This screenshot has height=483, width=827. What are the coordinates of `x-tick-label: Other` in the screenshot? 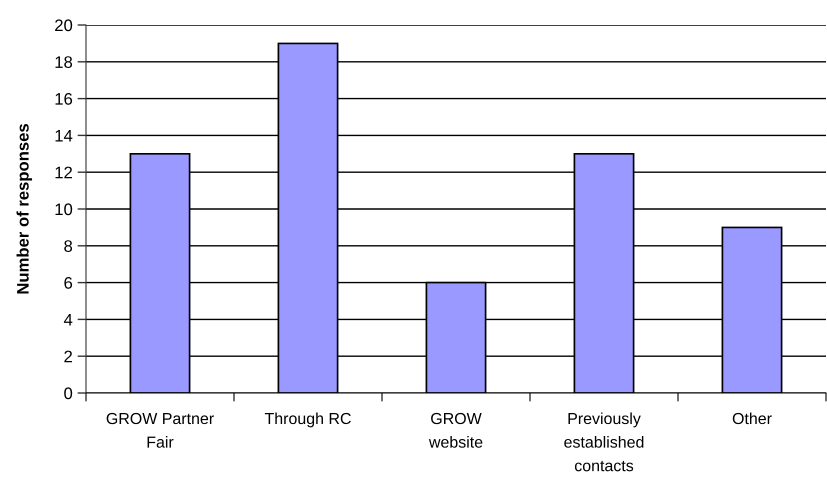 It's located at (752, 418).